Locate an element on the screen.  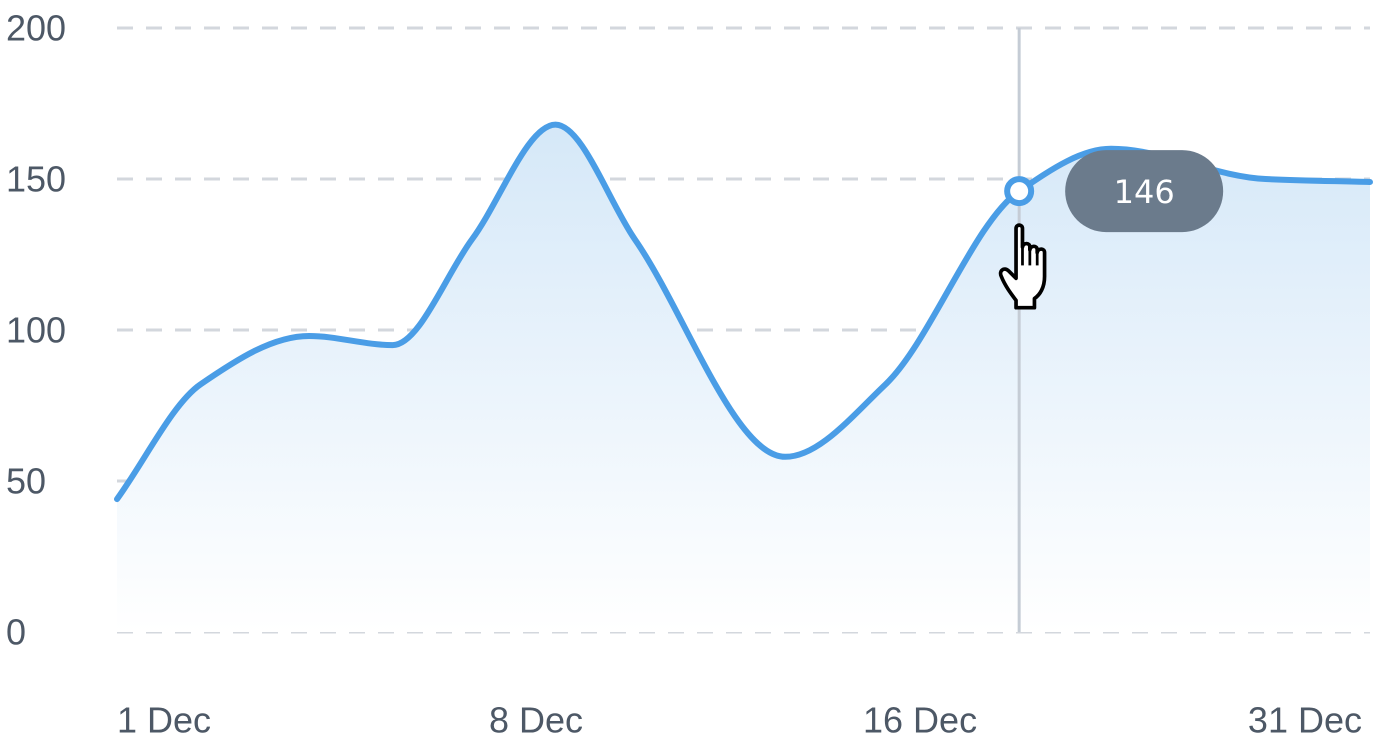
y-tick-label: 150 is located at coordinates (36, 179).